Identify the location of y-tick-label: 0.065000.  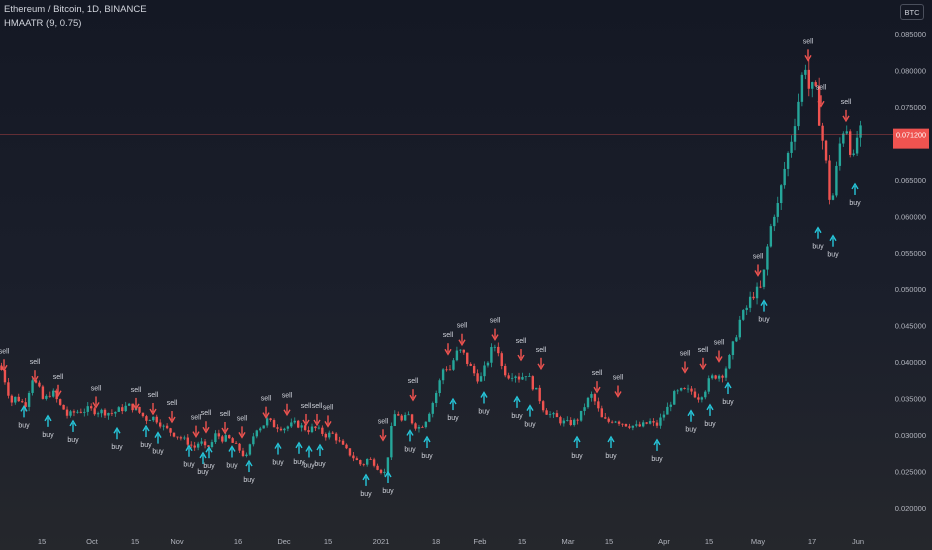
(910, 180).